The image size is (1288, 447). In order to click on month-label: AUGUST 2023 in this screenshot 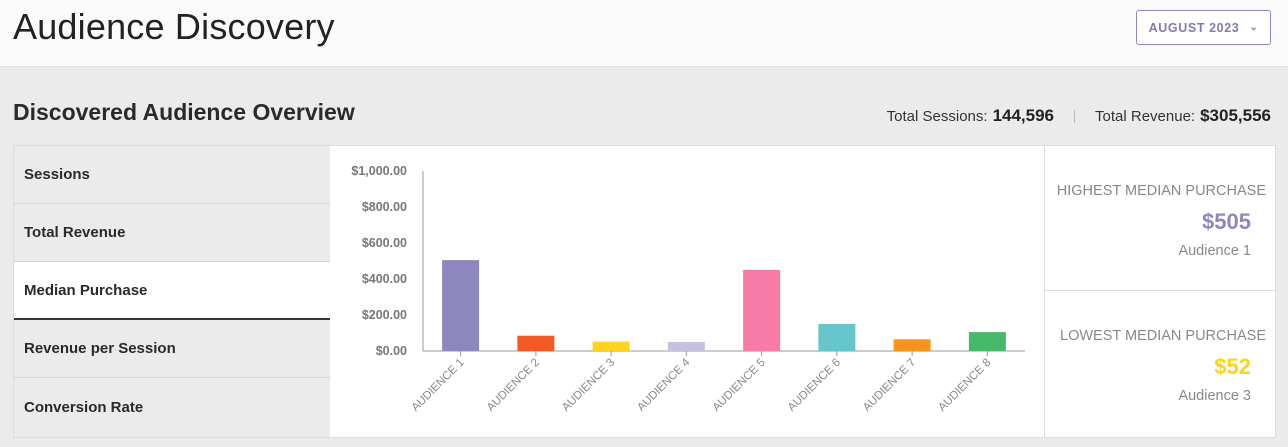, I will do `click(1194, 27)`.